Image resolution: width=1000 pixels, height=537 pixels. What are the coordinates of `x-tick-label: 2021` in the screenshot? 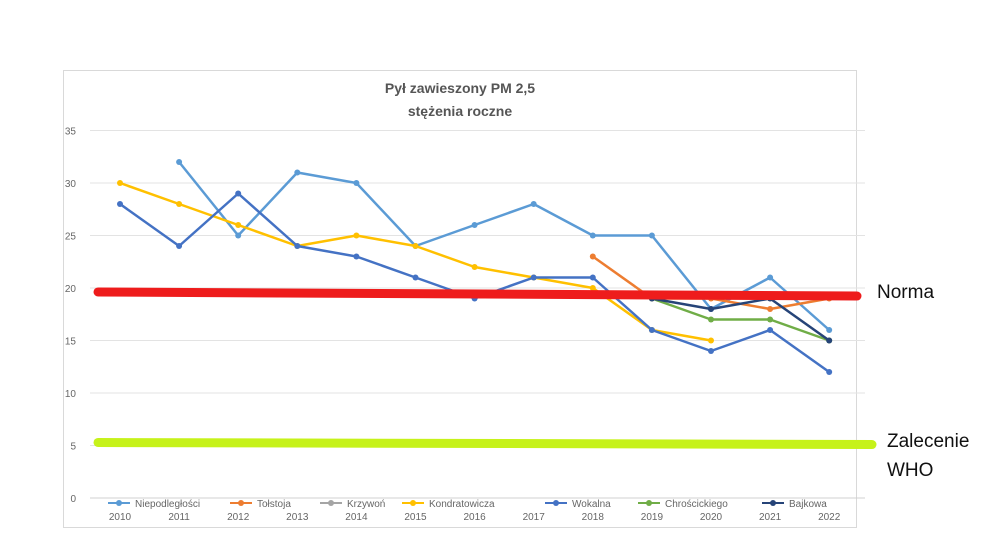 It's located at (770, 517).